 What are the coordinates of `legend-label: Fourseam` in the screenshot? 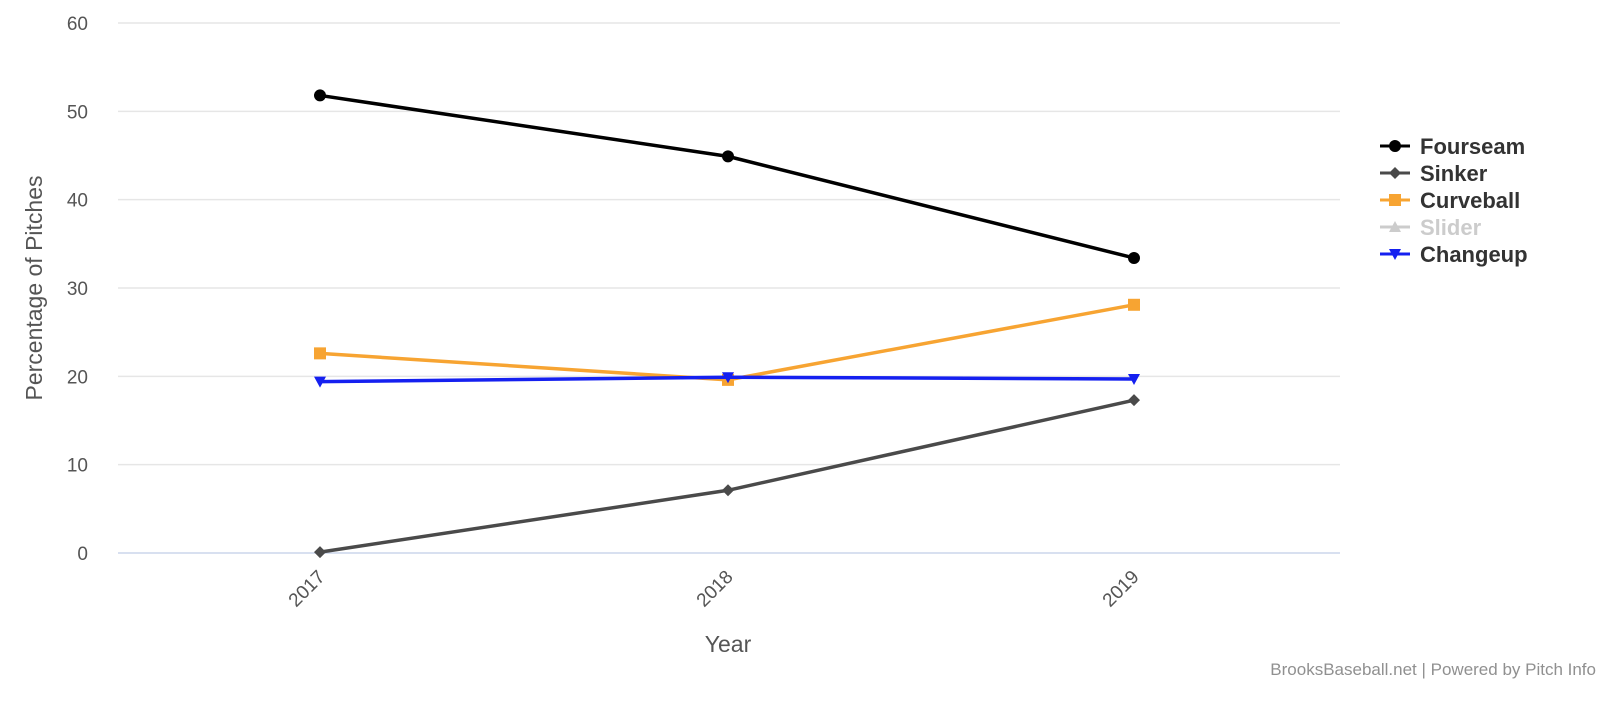 It's located at (1472, 146).